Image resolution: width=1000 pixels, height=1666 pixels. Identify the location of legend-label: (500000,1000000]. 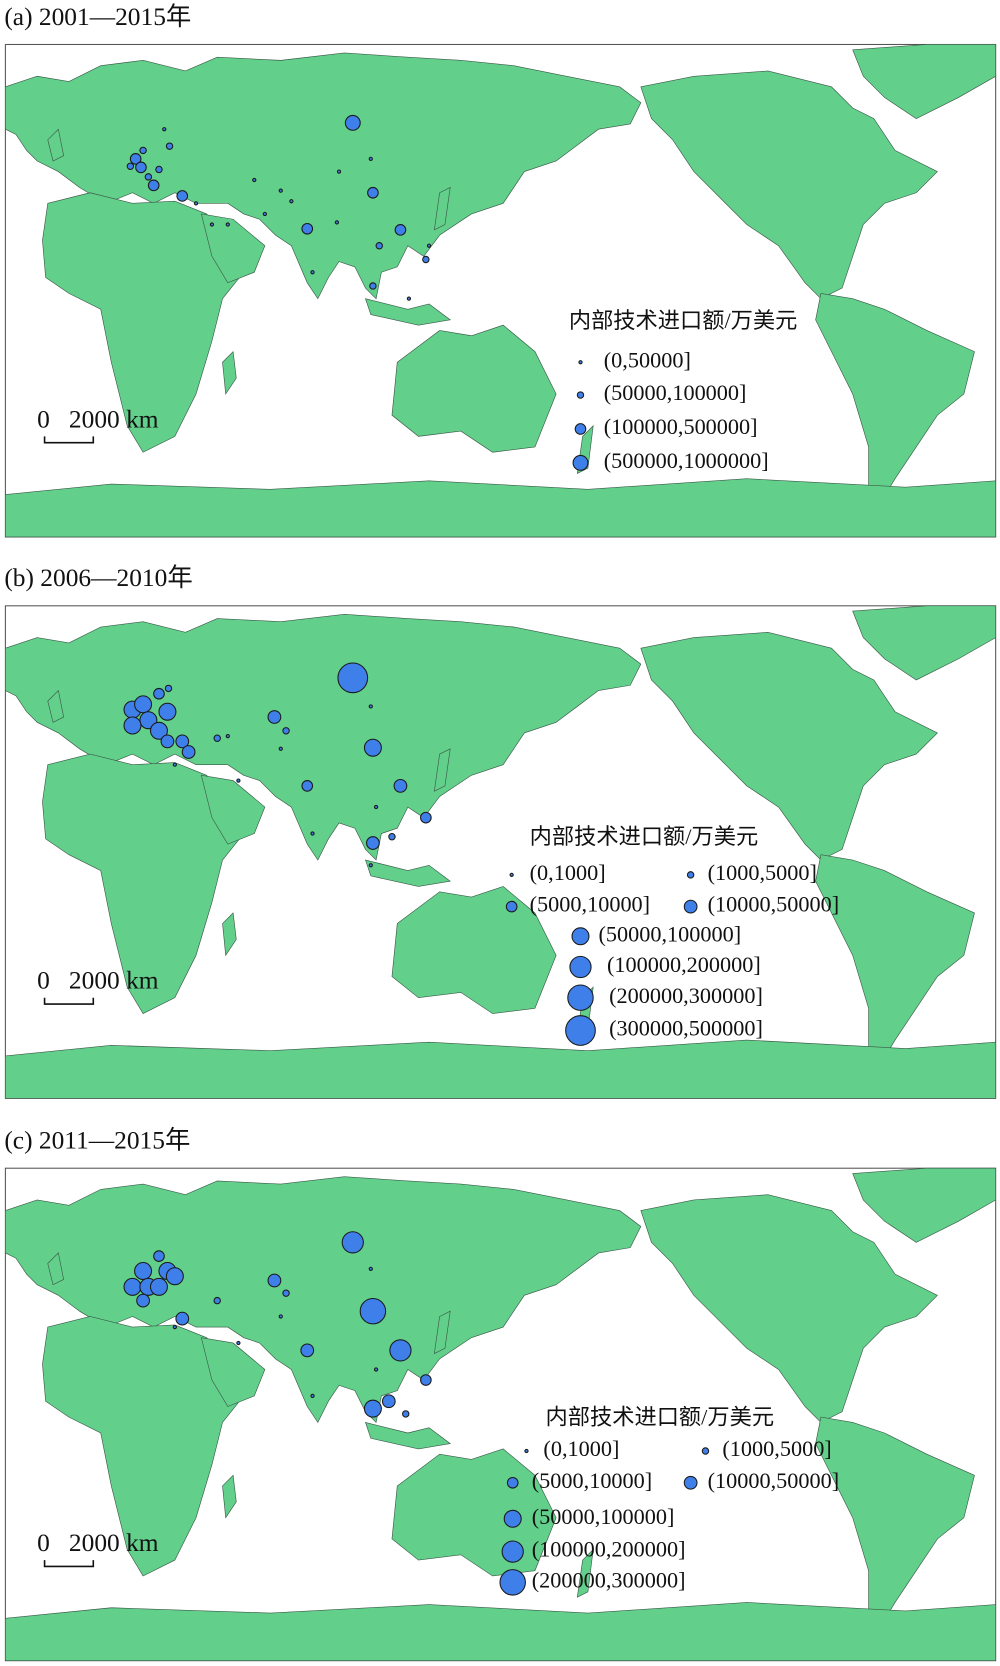
(686, 460).